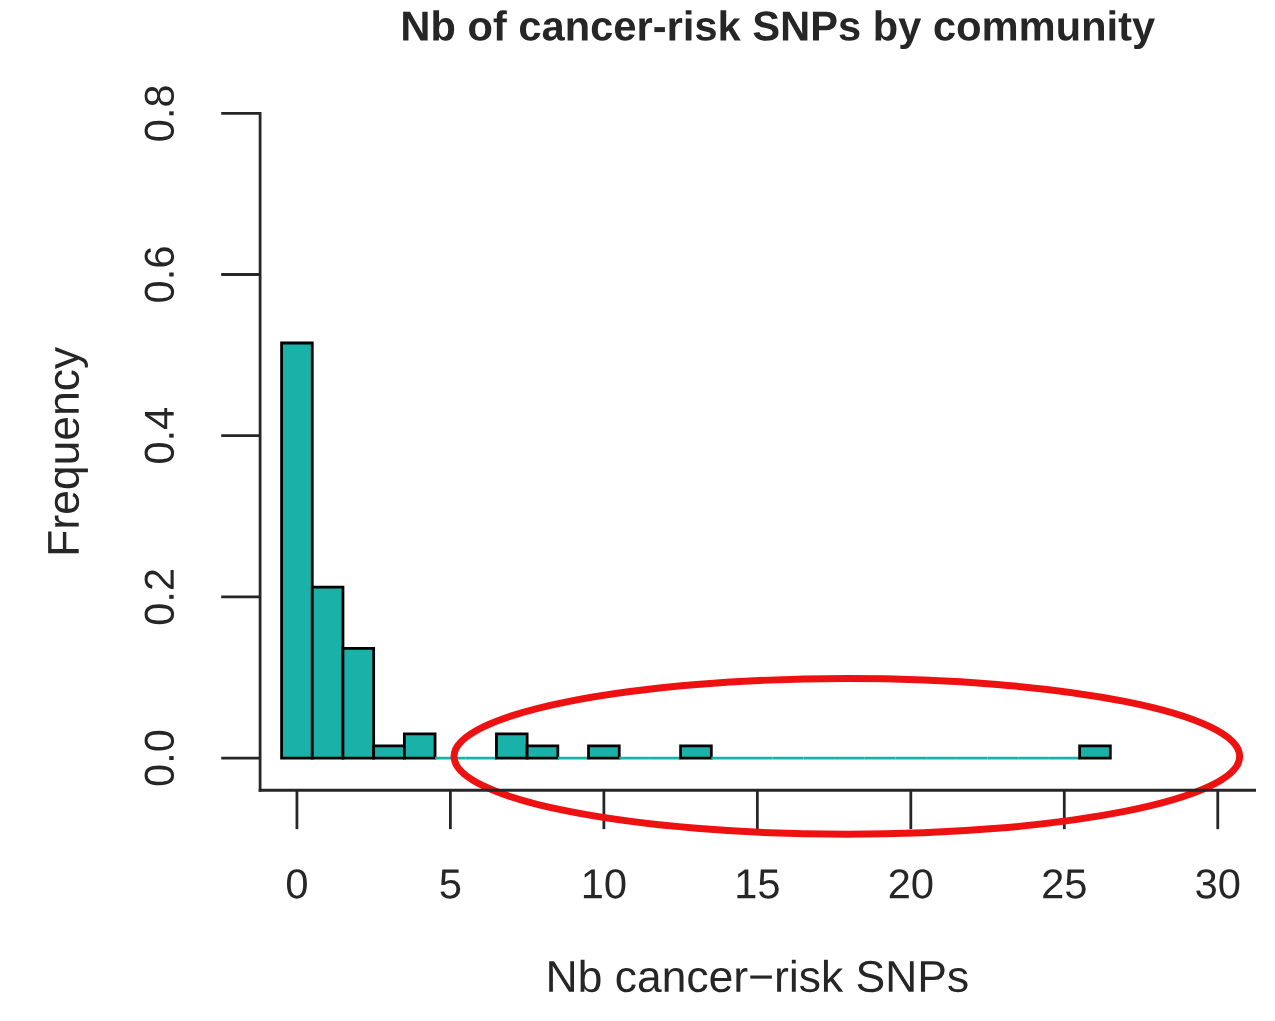  I want to click on y-tick-label: 0.6, so click(159, 274).